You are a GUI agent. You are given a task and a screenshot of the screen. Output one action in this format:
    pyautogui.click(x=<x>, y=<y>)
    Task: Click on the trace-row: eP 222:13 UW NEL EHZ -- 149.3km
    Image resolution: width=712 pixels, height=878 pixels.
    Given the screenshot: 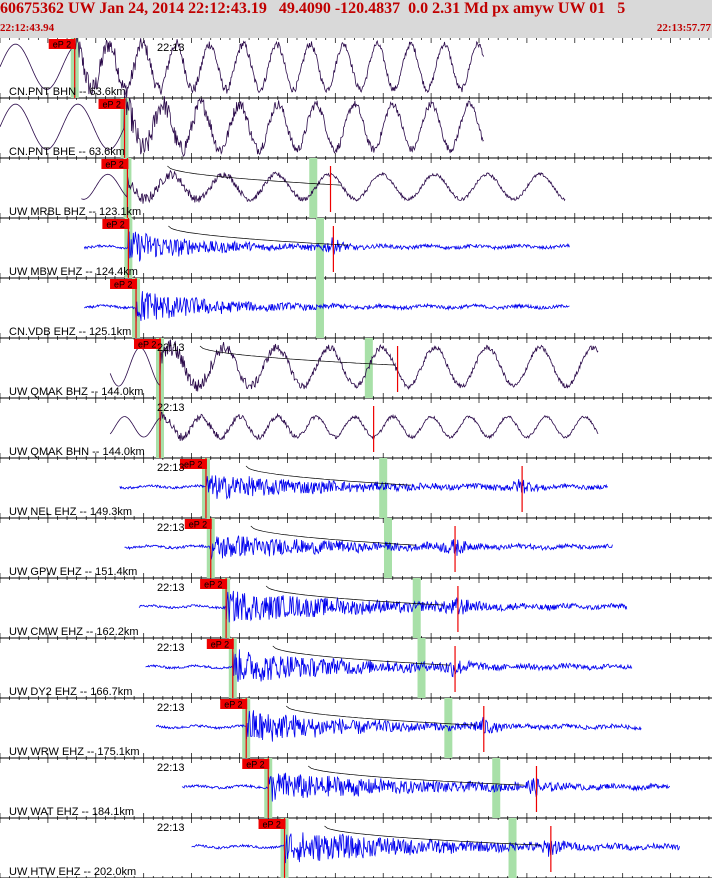 What is the action you would take?
    pyautogui.click(x=356, y=488)
    